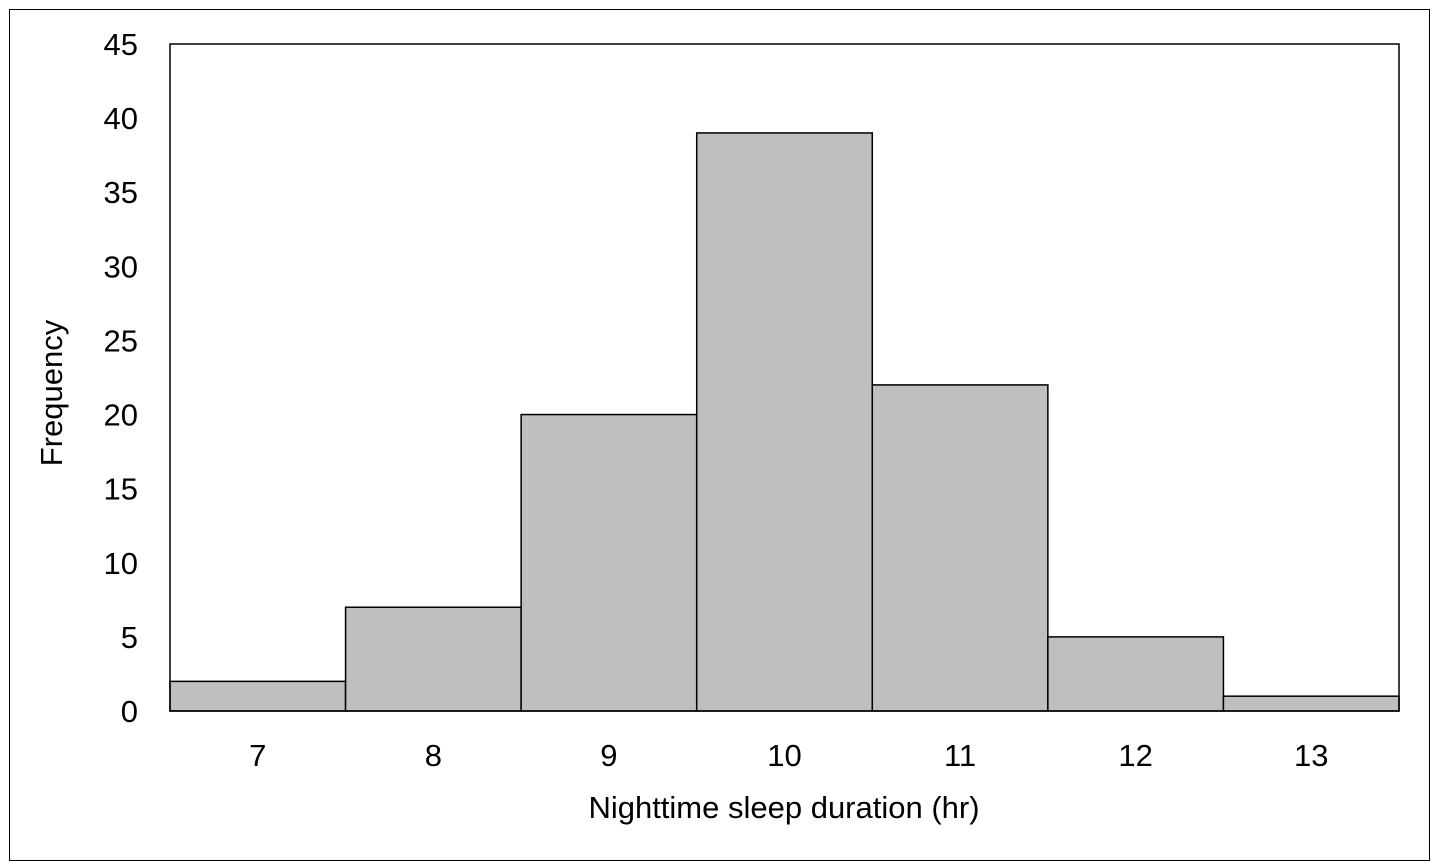  I want to click on x-tick-label: 9, so click(608, 755).